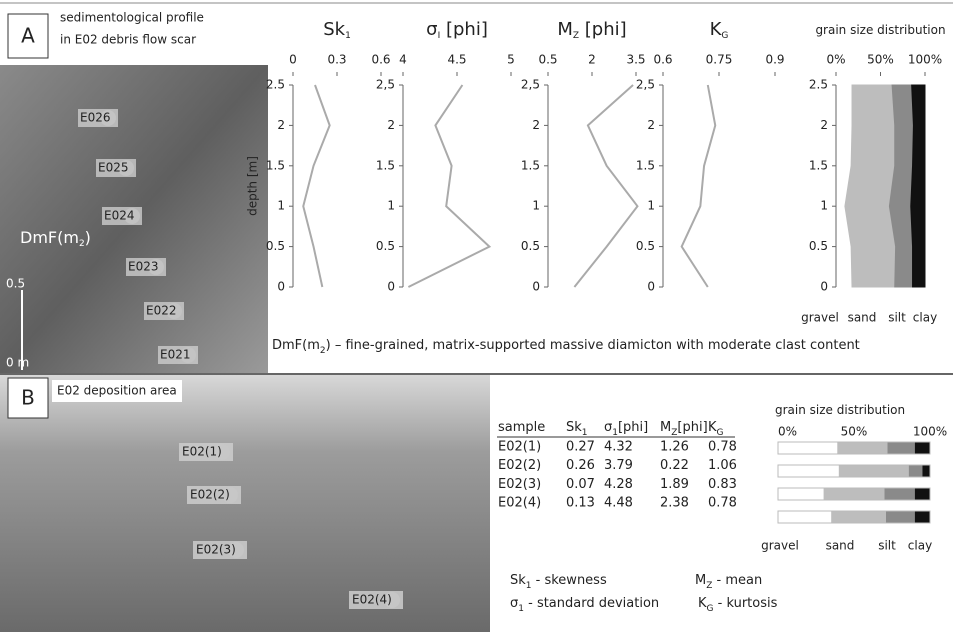 This screenshot has width=953, height=632. What do you see at coordinates (709, 586) in the screenshot?
I see `legend-entry-part: Z` at bounding box center [709, 586].